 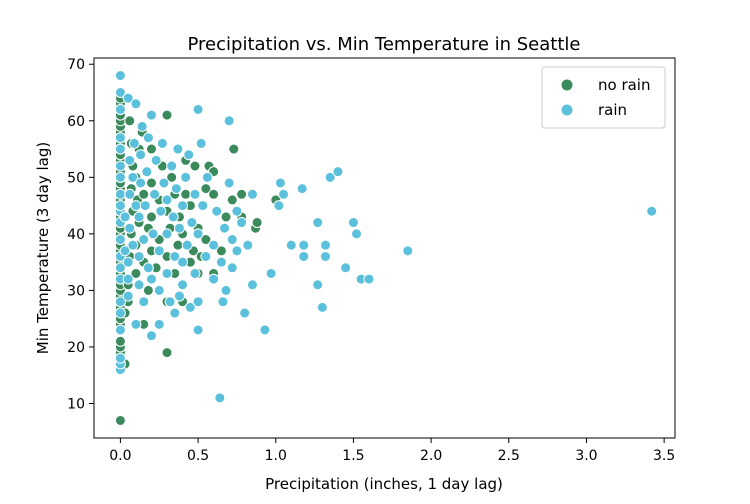 What do you see at coordinates (664, 456) in the screenshot?
I see `x-tick-label: 3.5` at bounding box center [664, 456].